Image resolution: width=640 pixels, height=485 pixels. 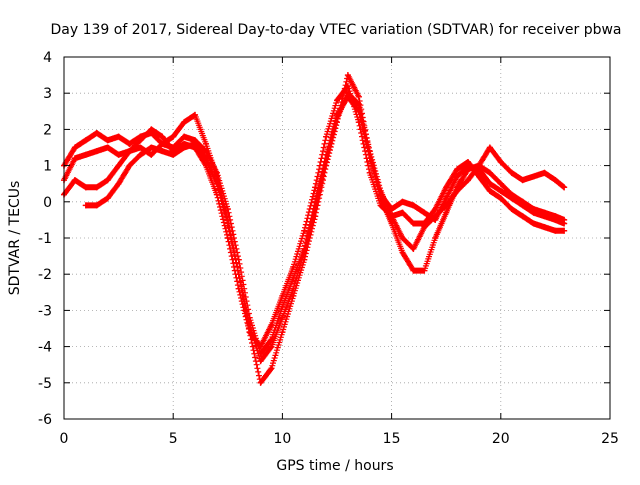 I want to click on x-tick-label: 5, so click(x=173, y=439).